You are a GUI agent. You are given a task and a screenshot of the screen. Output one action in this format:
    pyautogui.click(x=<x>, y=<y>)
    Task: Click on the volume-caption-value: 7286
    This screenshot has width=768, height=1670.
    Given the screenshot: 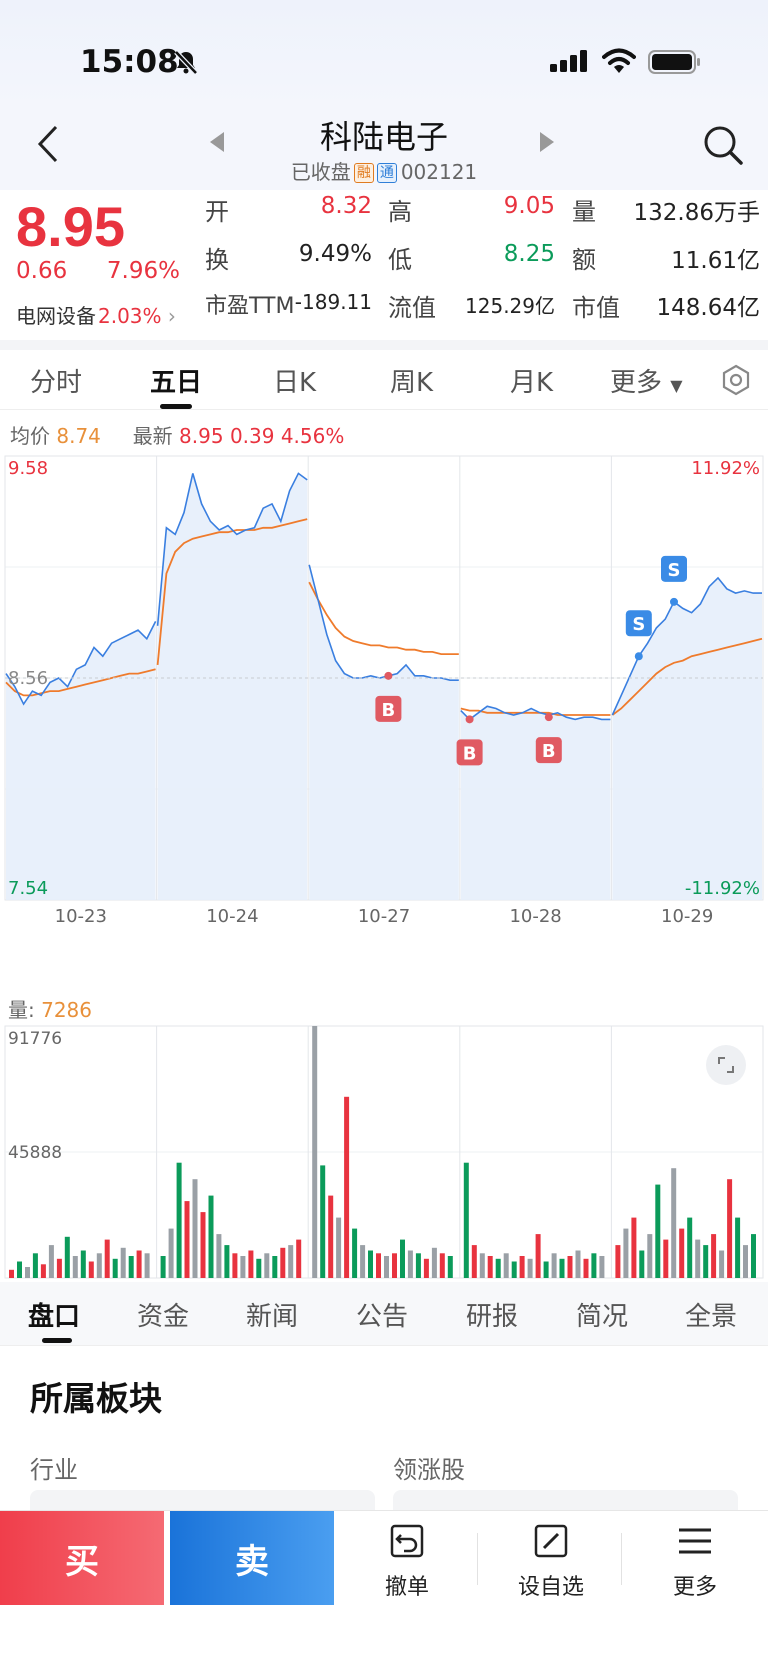 What is the action you would take?
    pyautogui.click(x=67, y=1010)
    